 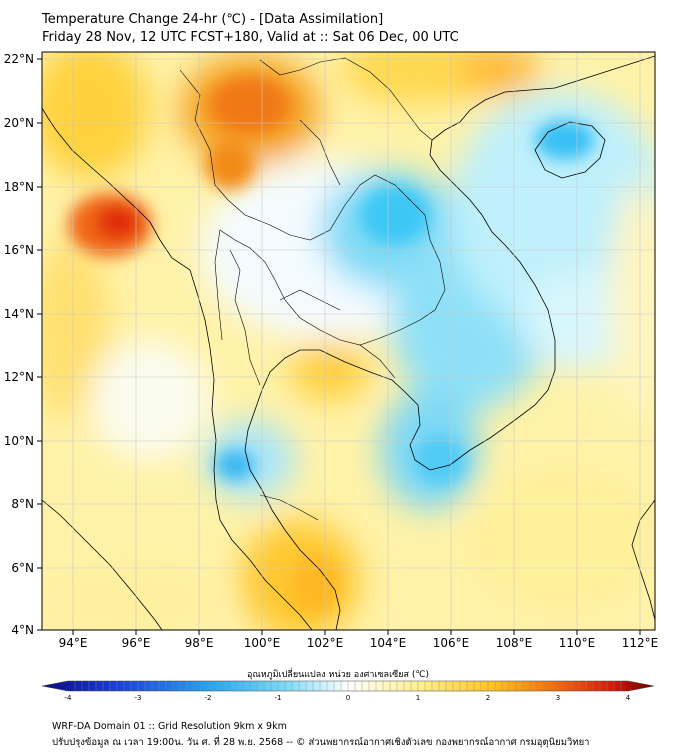 What do you see at coordinates (19, 187) in the screenshot?
I see `lat-label: 18°N` at bounding box center [19, 187].